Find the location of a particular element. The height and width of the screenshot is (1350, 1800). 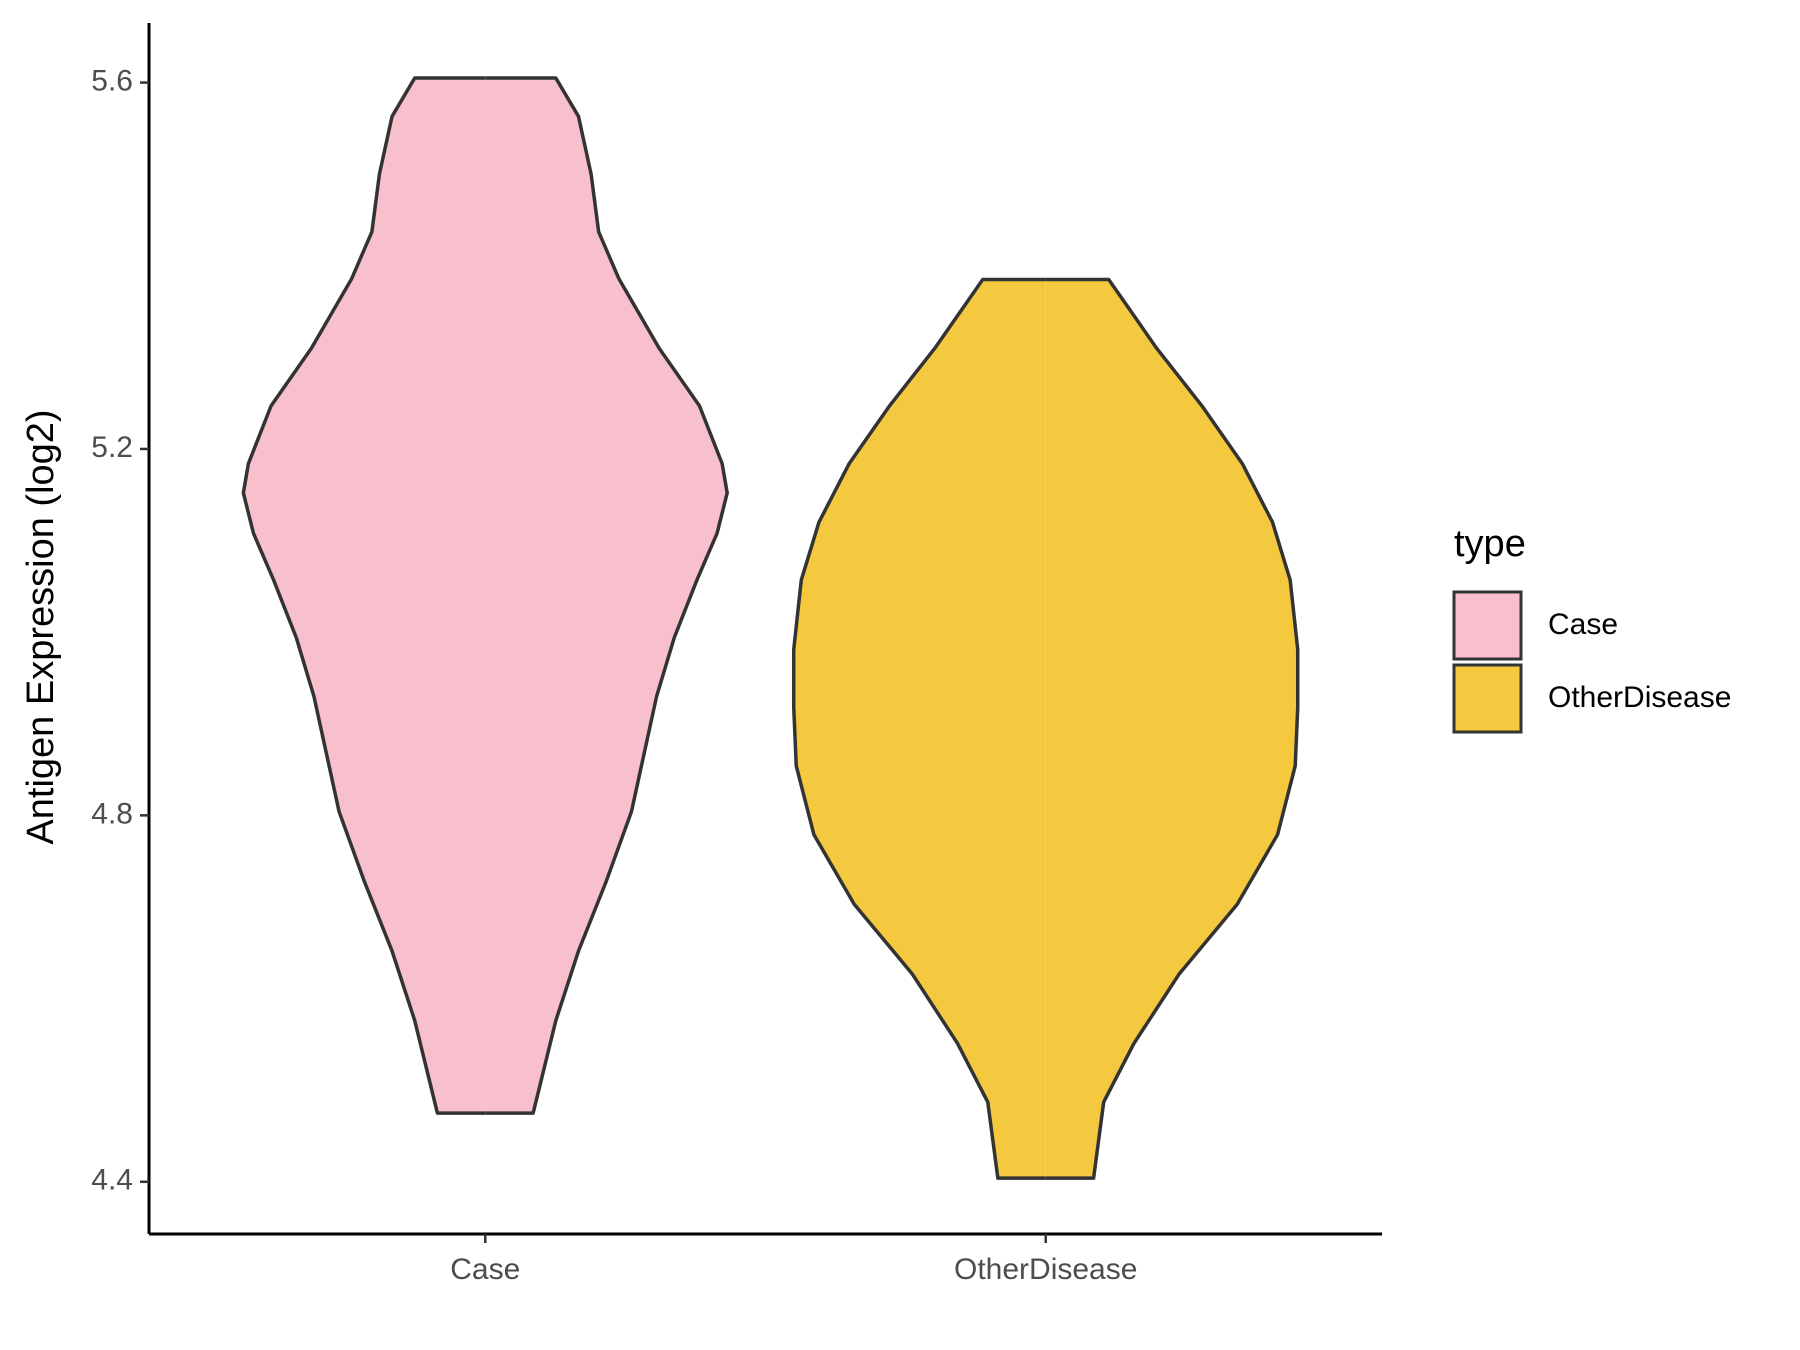

legend-label: OtherDisease is located at coordinates (1639, 697).